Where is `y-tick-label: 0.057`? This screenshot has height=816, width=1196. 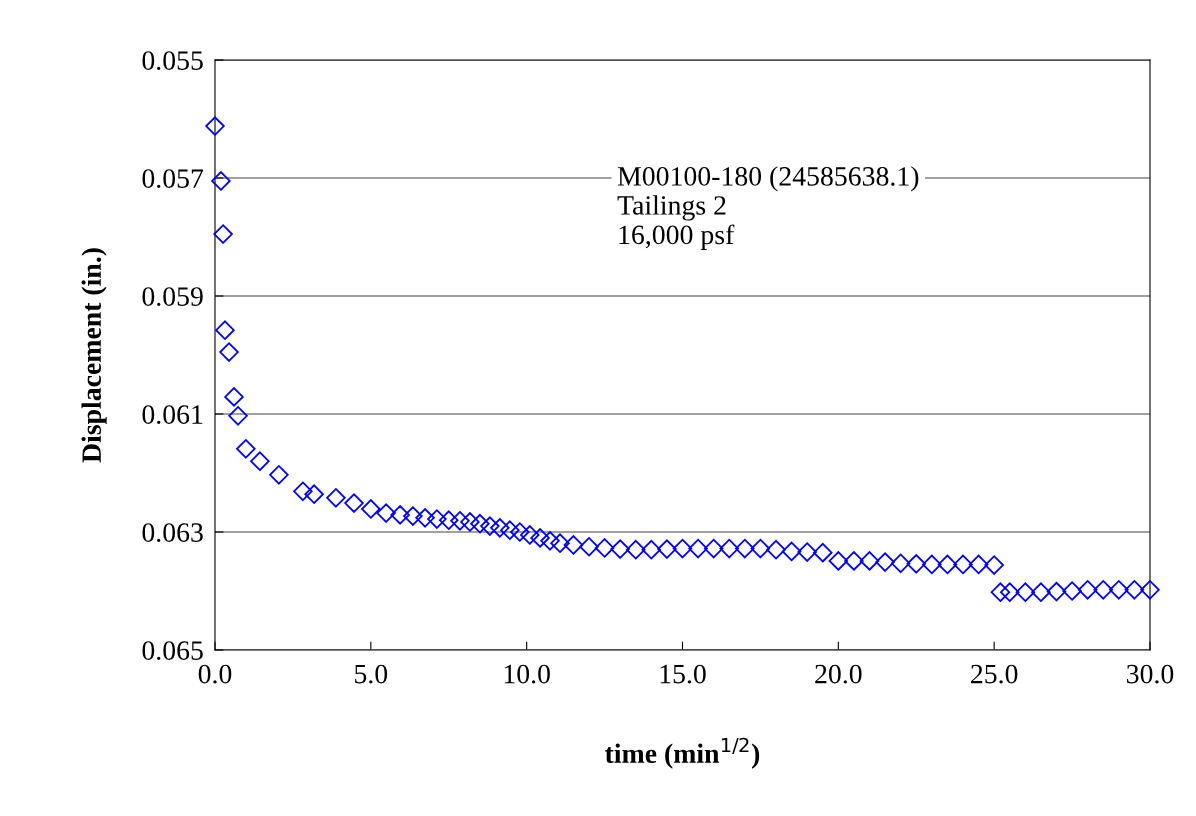 y-tick-label: 0.057 is located at coordinates (173, 179).